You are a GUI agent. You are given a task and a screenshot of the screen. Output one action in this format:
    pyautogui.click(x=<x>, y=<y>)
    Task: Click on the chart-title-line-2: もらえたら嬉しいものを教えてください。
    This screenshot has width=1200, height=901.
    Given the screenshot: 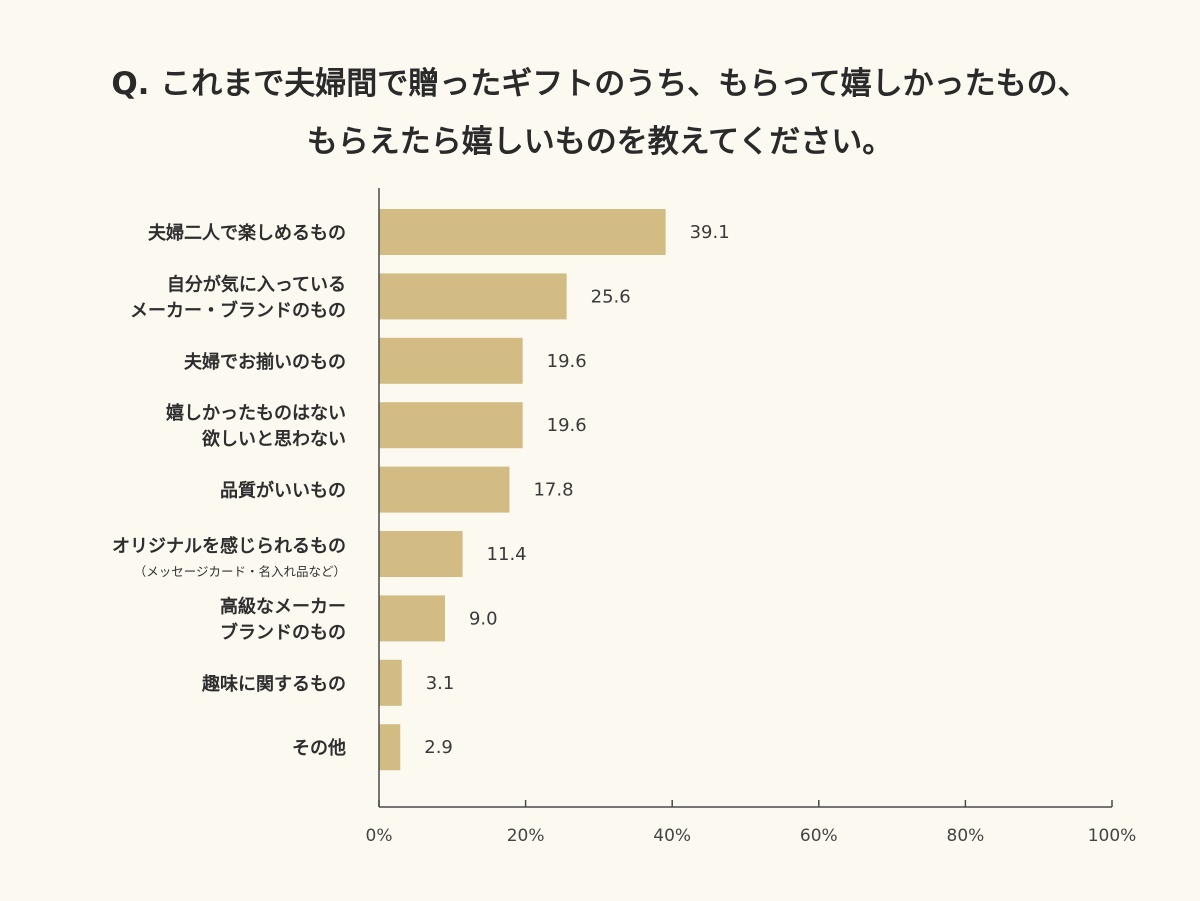 What is the action you would take?
    pyautogui.click(x=600, y=142)
    